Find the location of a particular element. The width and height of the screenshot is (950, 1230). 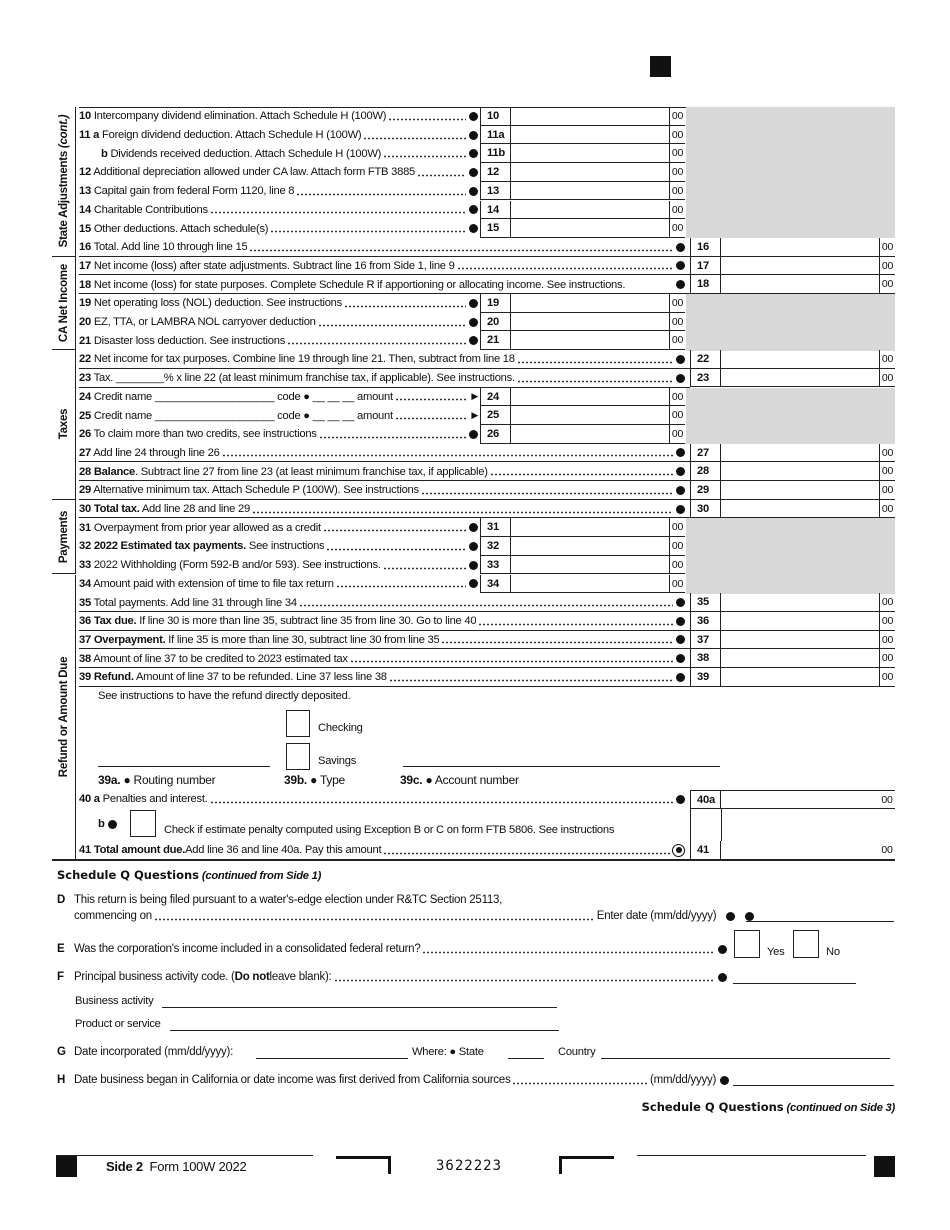

ca-start-date-field is located at coordinates (813, 1085).